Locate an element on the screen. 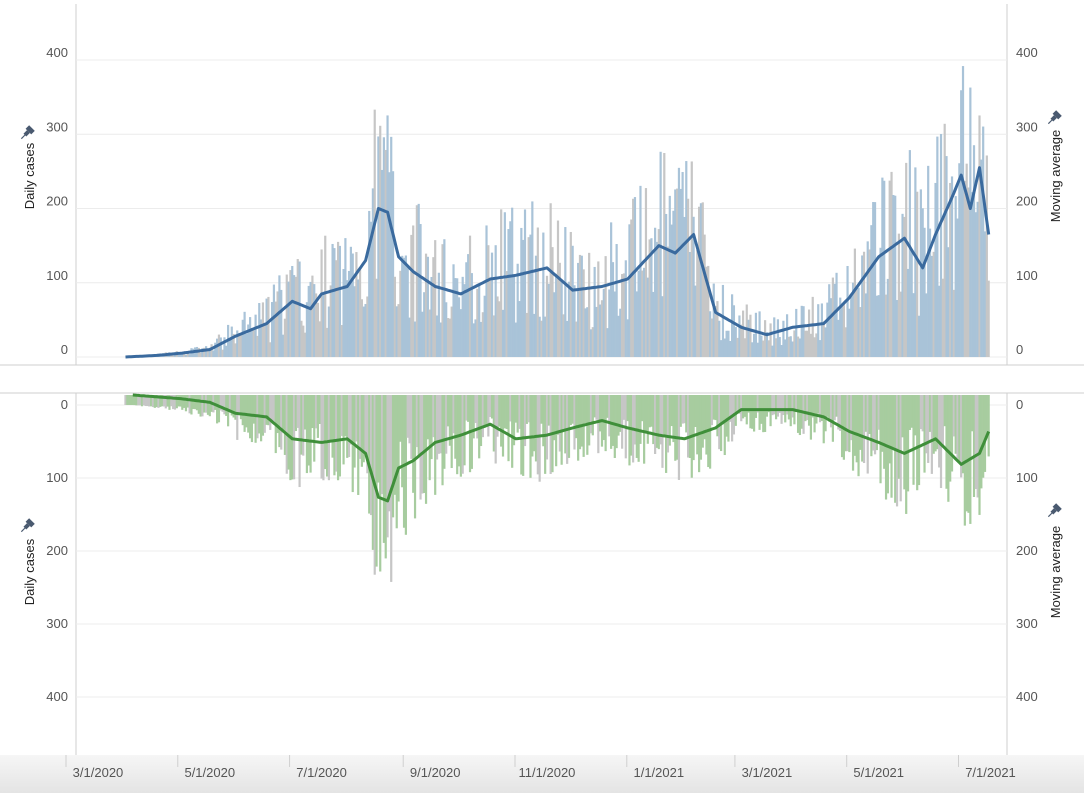  x-tick-label: 3/1/2021 is located at coordinates (767, 772).